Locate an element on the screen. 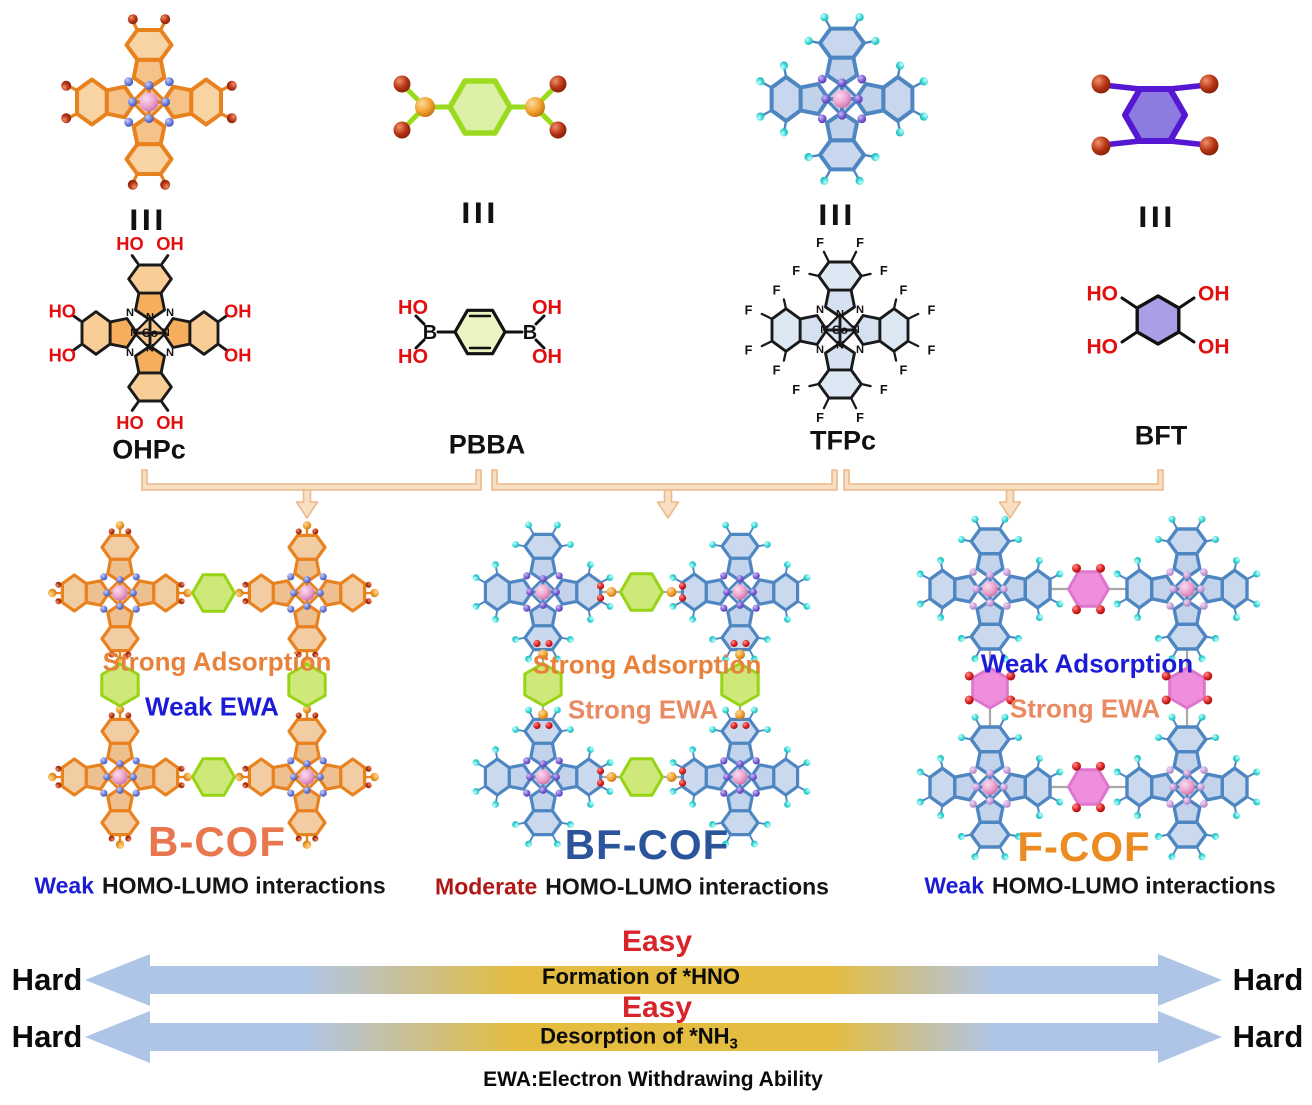 The height and width of the screenshot is (1105, 1312). fcof-homo-lumo-line: Weak HOMO-LUMO interactions is located at coordinates (1099, 886).